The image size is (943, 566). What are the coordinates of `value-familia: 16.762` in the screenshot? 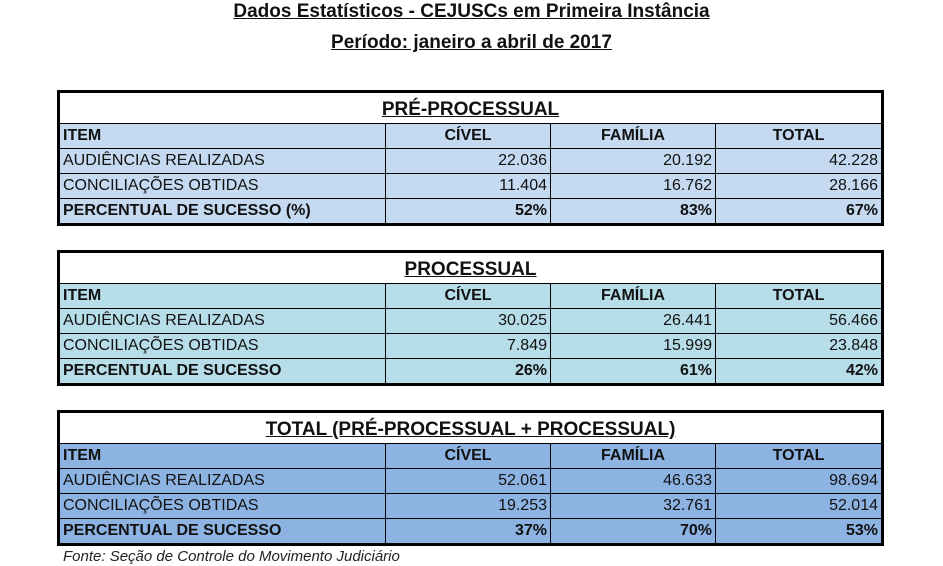 It's located at (633, 186).